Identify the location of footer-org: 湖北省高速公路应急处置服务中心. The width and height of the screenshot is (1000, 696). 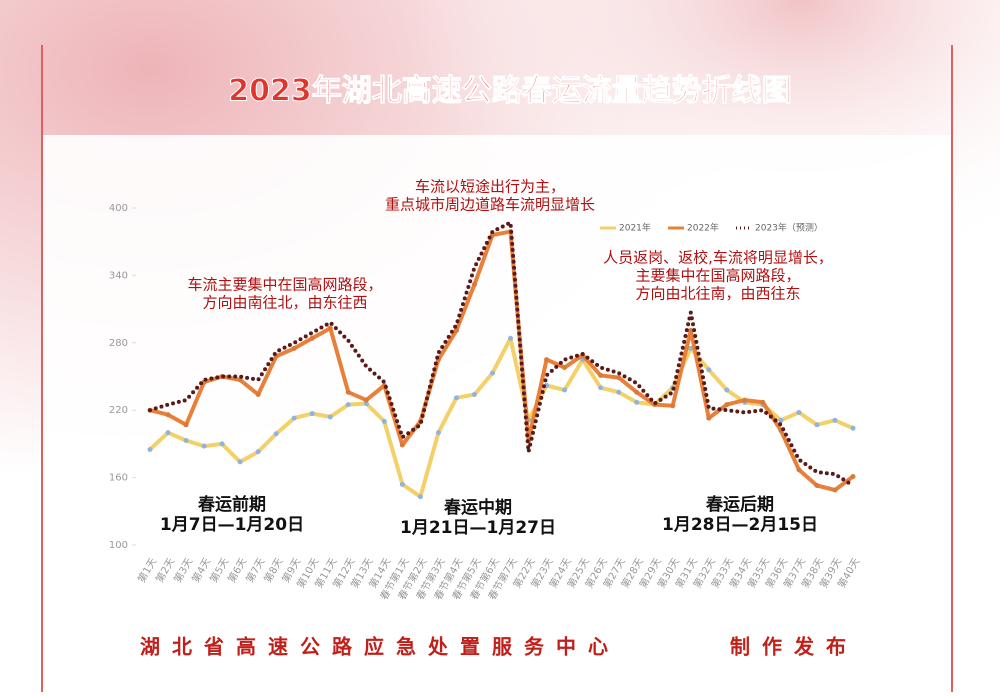
(380, 647).